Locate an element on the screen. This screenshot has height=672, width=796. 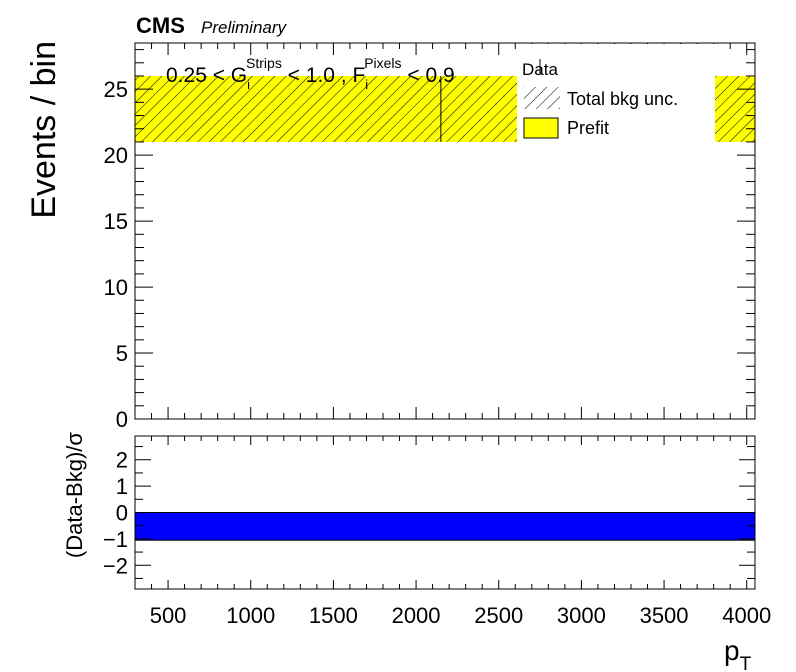
x-axis-label-sub: T is located at coordinates (746, 663).